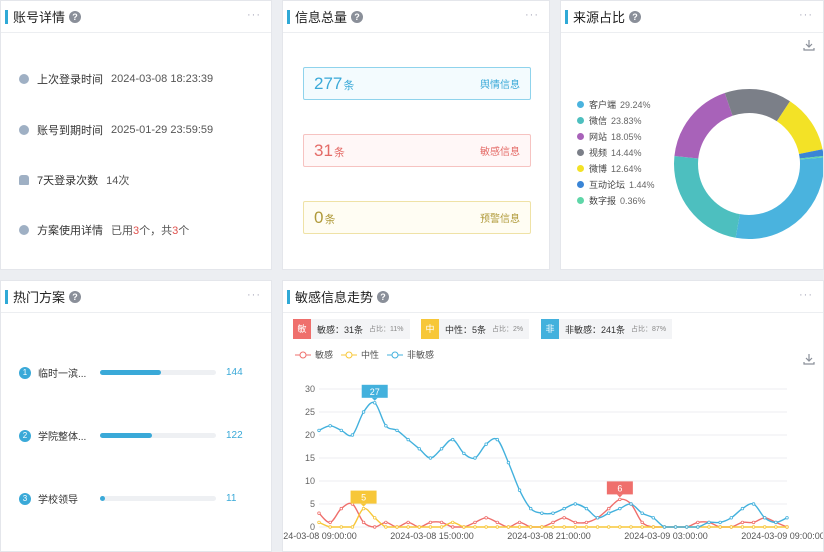 Image resolution: width=824 pixels, height=552 pixels. I want to click on donut-slice, so click(748, 164).